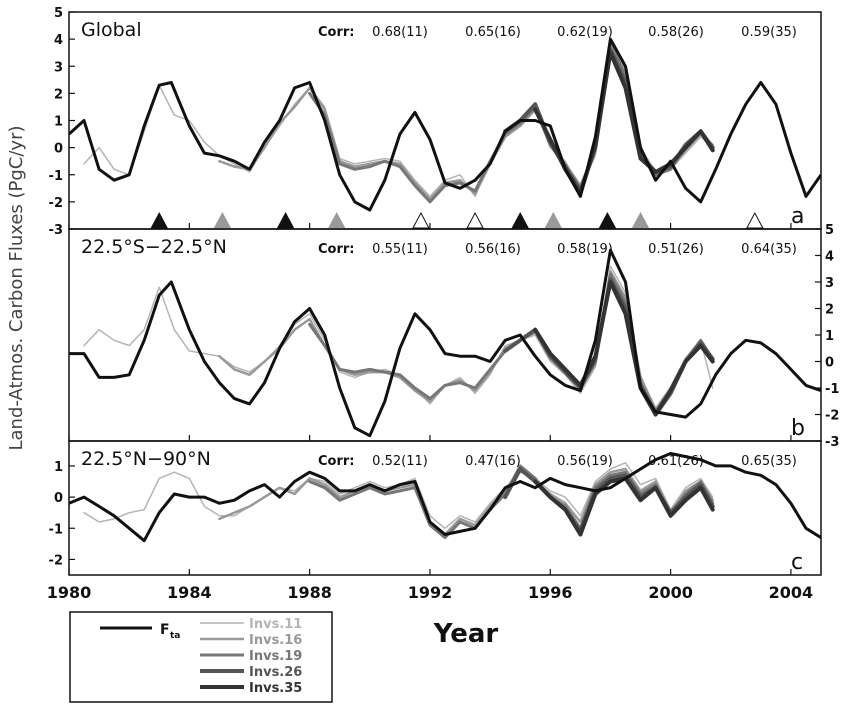 The image size is (848, 705). What do you see at coordinates (769, 461) in the screenshot?
I see `corr-value: 0.65(35)` at bounding box center [769, 461].